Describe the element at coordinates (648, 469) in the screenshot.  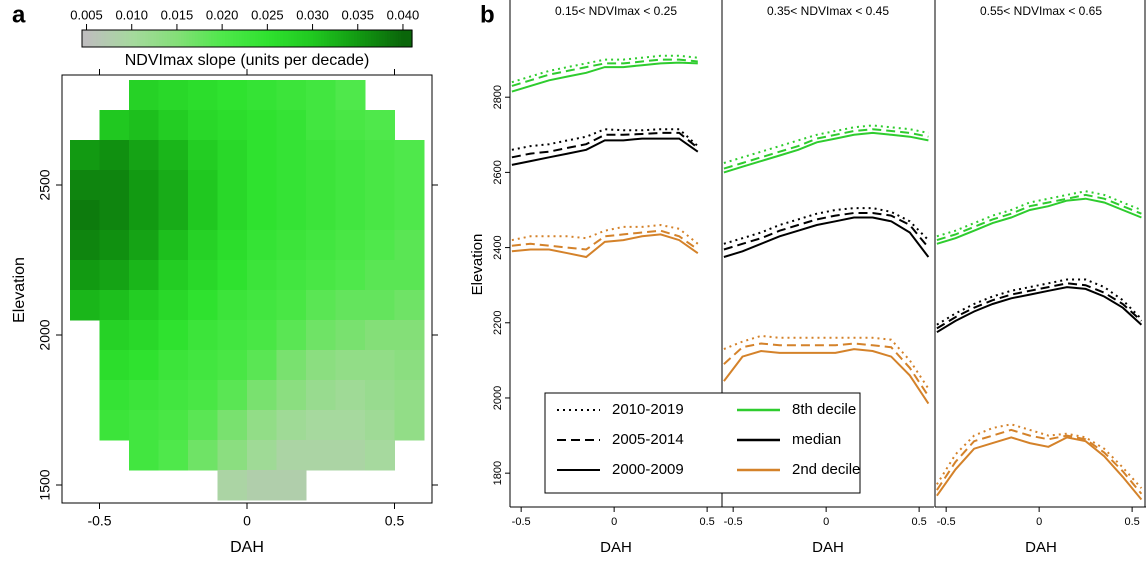
I see `legend-label: 2000-2009` at that location.